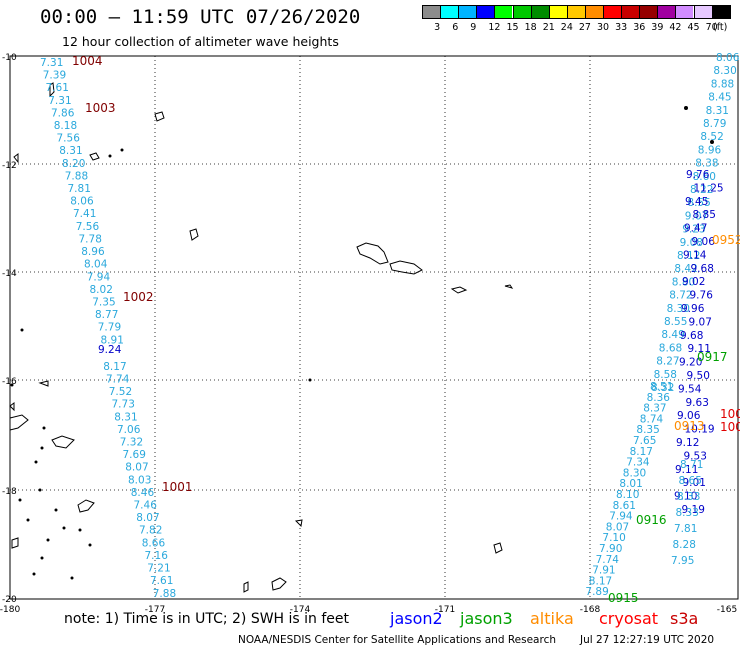  What do you see at coordinates (699, 349) in the screenshot?
I see `wave-height-label: 9.11` at bounding box center [699, 349].